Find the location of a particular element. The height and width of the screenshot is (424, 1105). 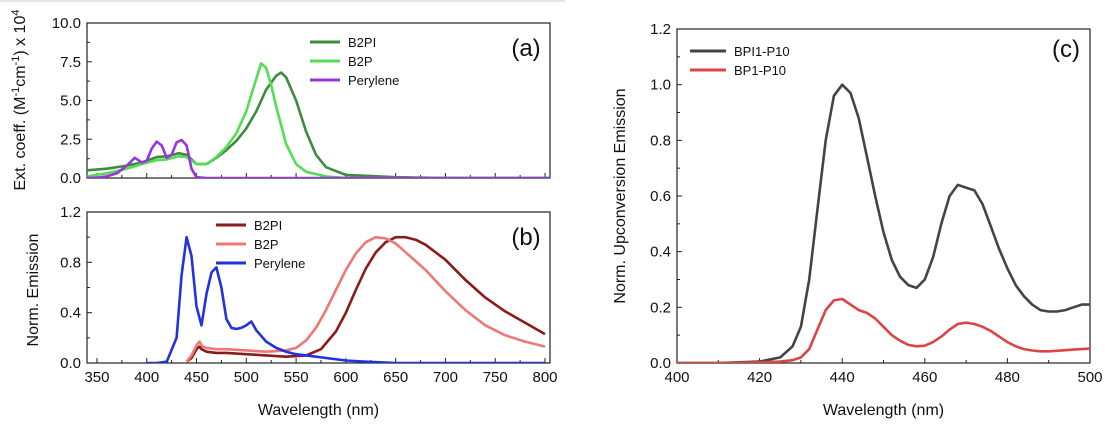

series-line-a-perylene is located at coordinates (318, 158).